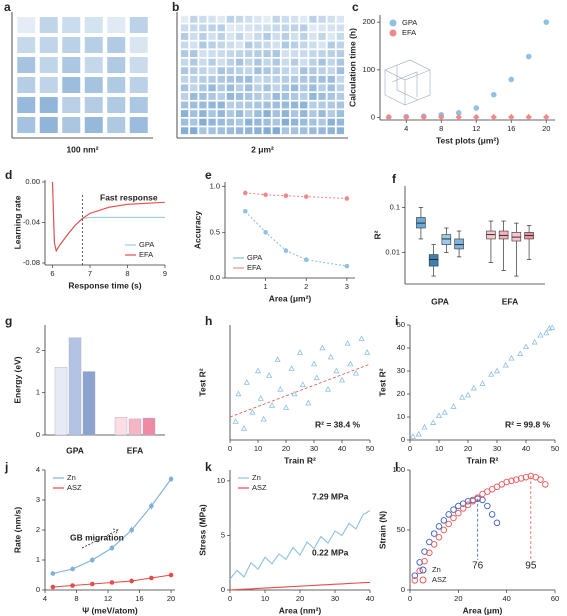  Describe the element at coordinates (71, 477) in the screenshot. I see `legend-label: Zn` at that location.